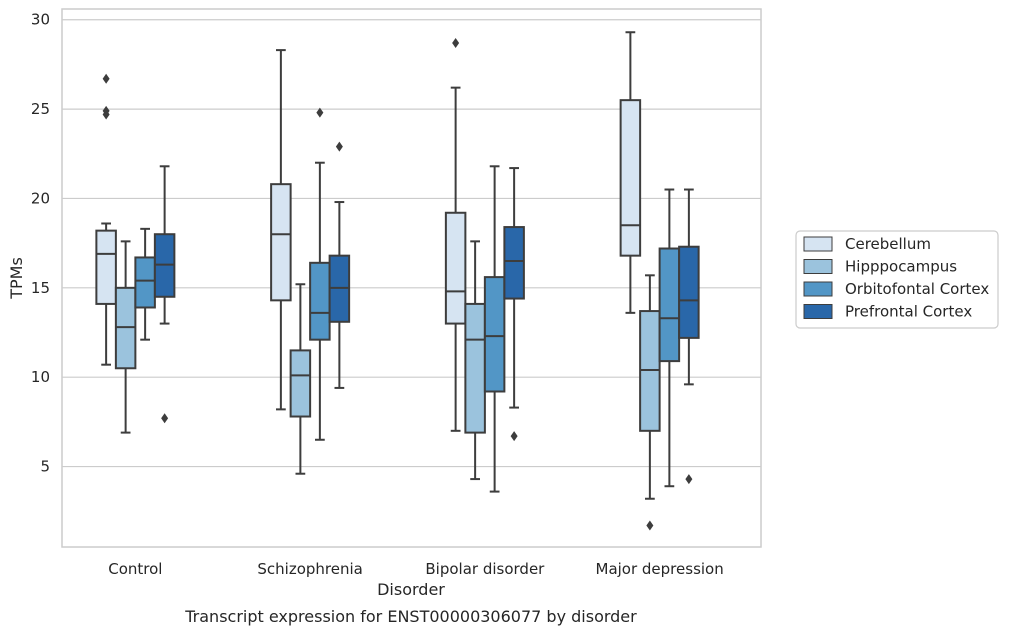 This screenshot has height=634, width=1009. Describe the element at coordinates (917, 289) in the screenshot. I see `legend-label: Orbitofontal Cortex` at that location.